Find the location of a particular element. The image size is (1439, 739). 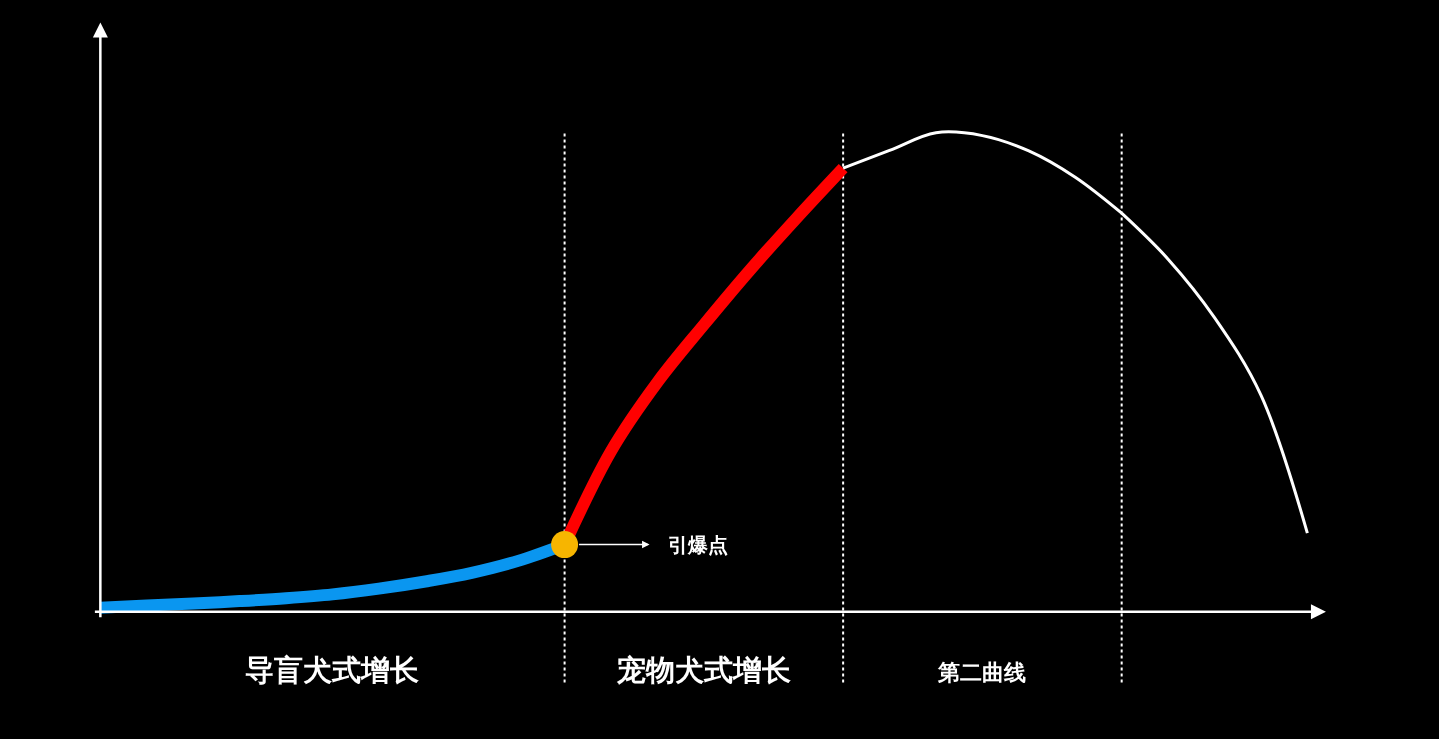

x-tick-label: 宠物犬式增长 is located at coordinates (703, 669).